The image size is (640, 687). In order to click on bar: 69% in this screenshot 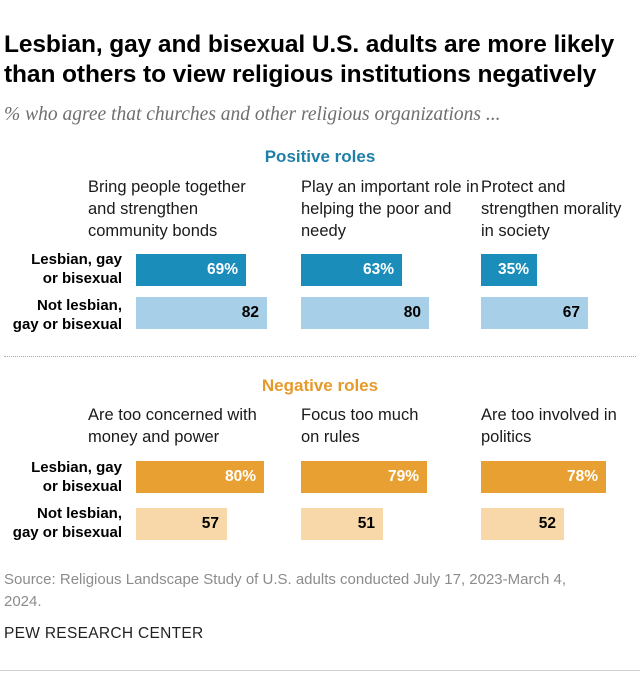, I will do `click(191, 270)`.